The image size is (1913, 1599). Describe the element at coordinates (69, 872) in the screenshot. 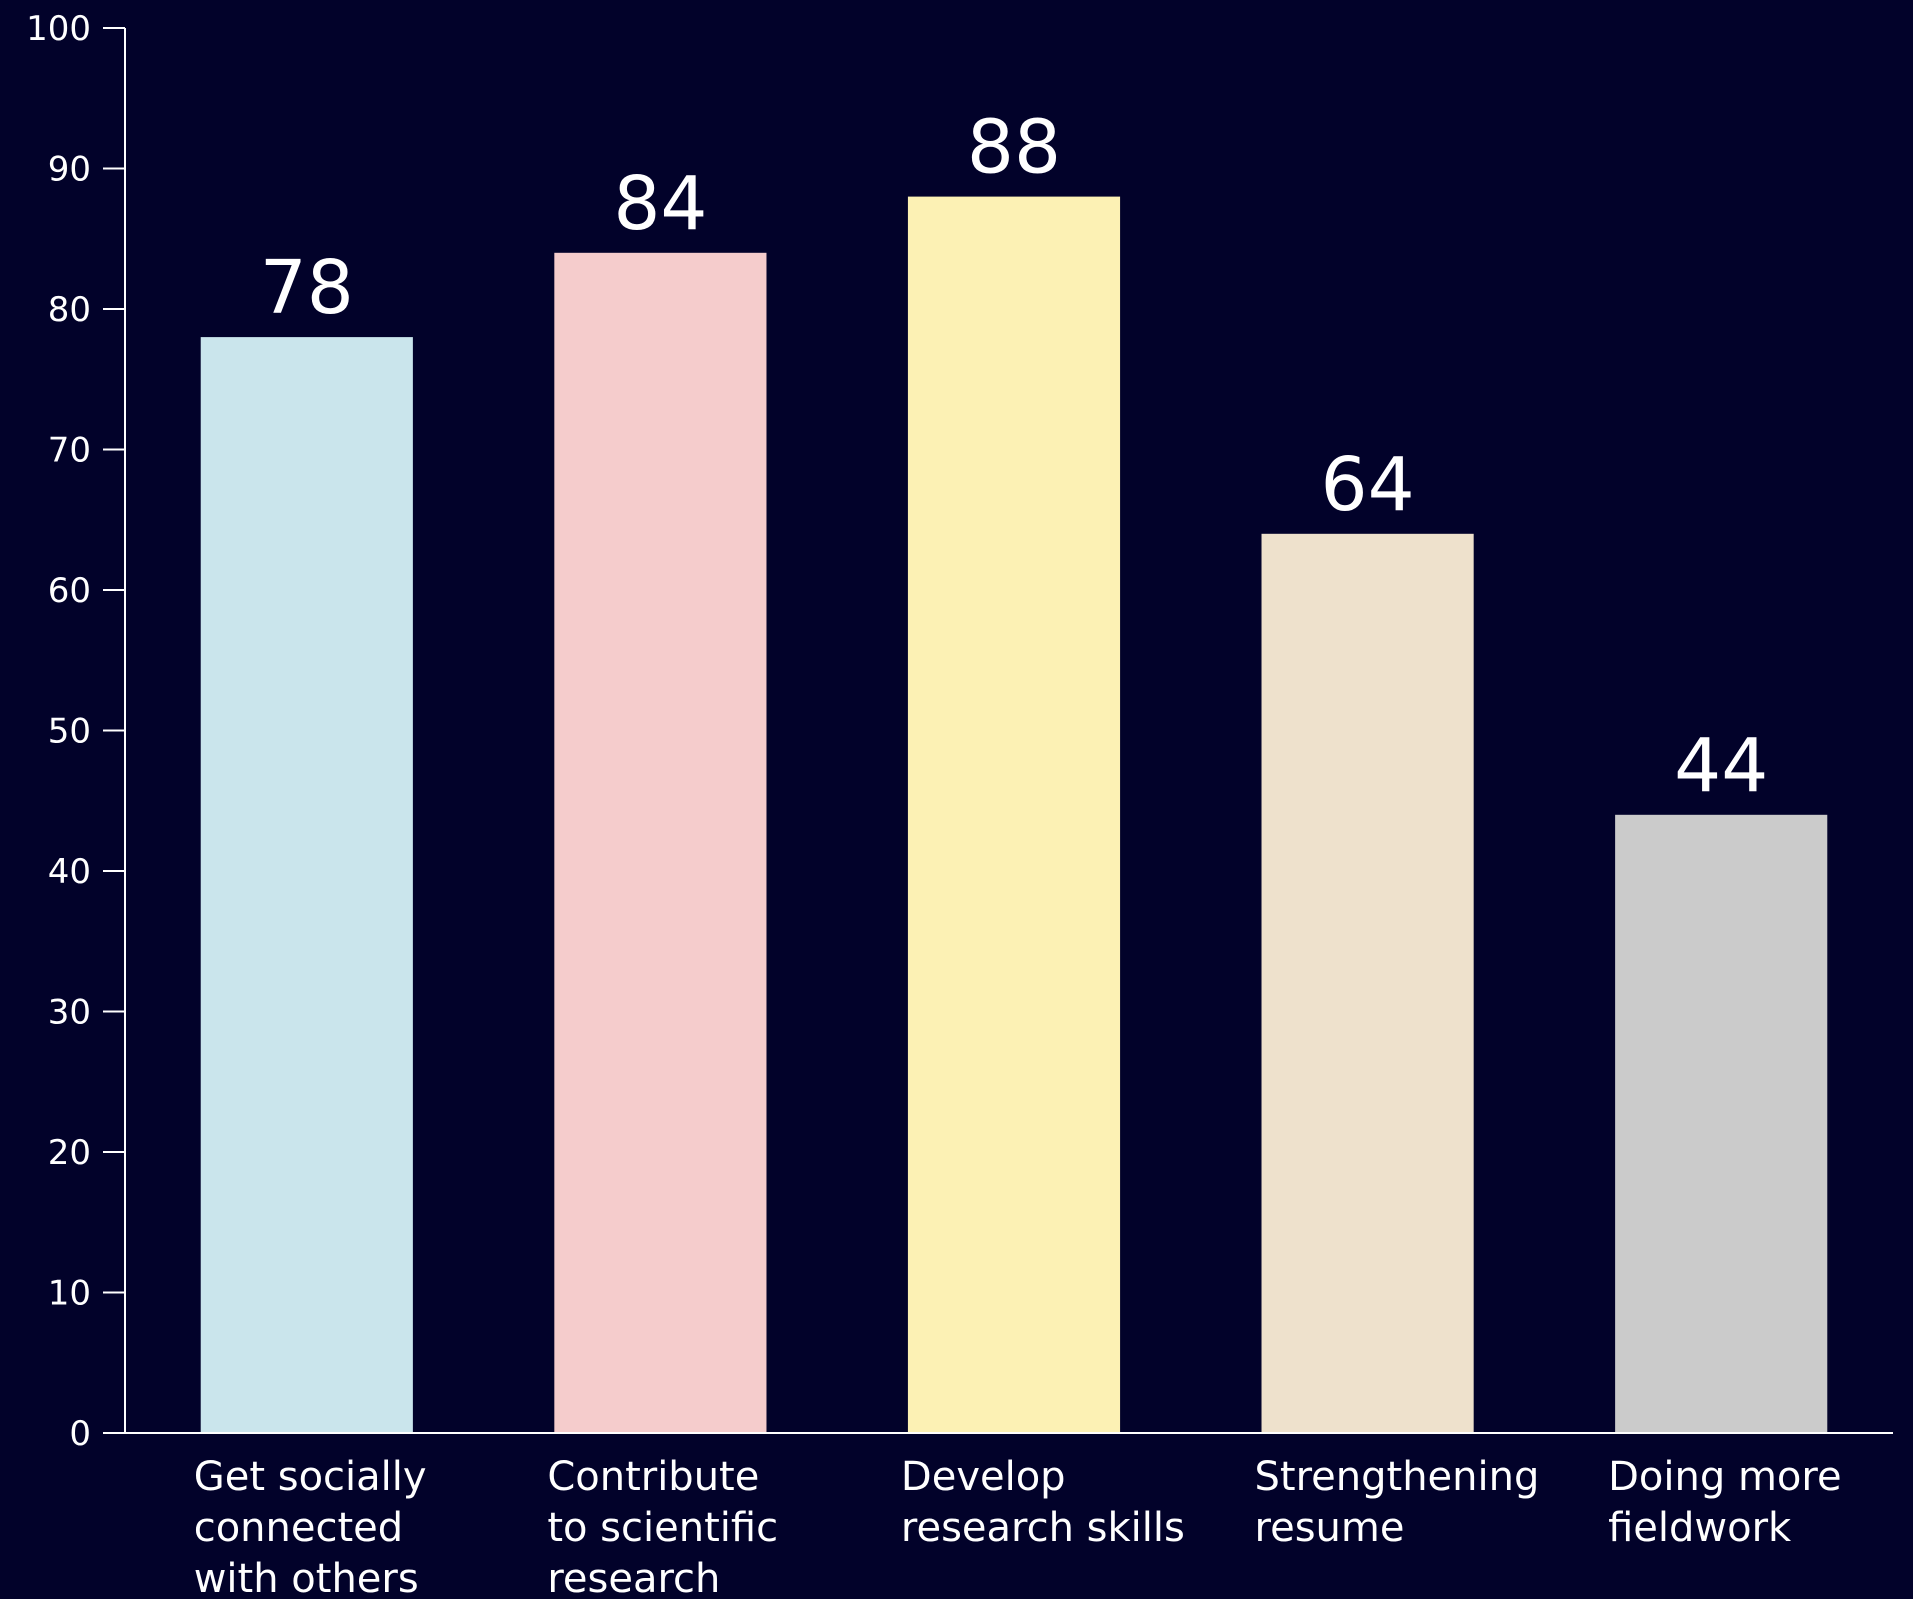

I see `y-tick-label: 40` at that location.